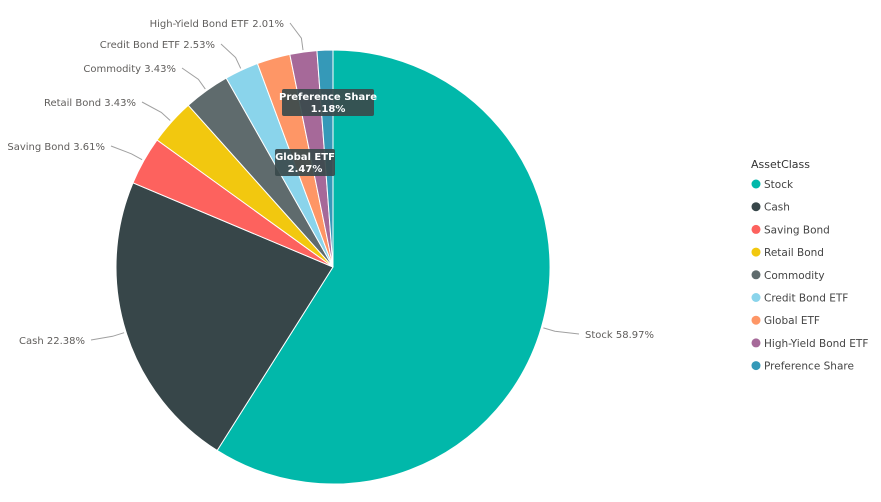 This screenshot has height=502, width=881. What do you see at coordinates (777, 208) in the screenshot?
I see `legend-label: Cash` at bounding box center [777, 208].